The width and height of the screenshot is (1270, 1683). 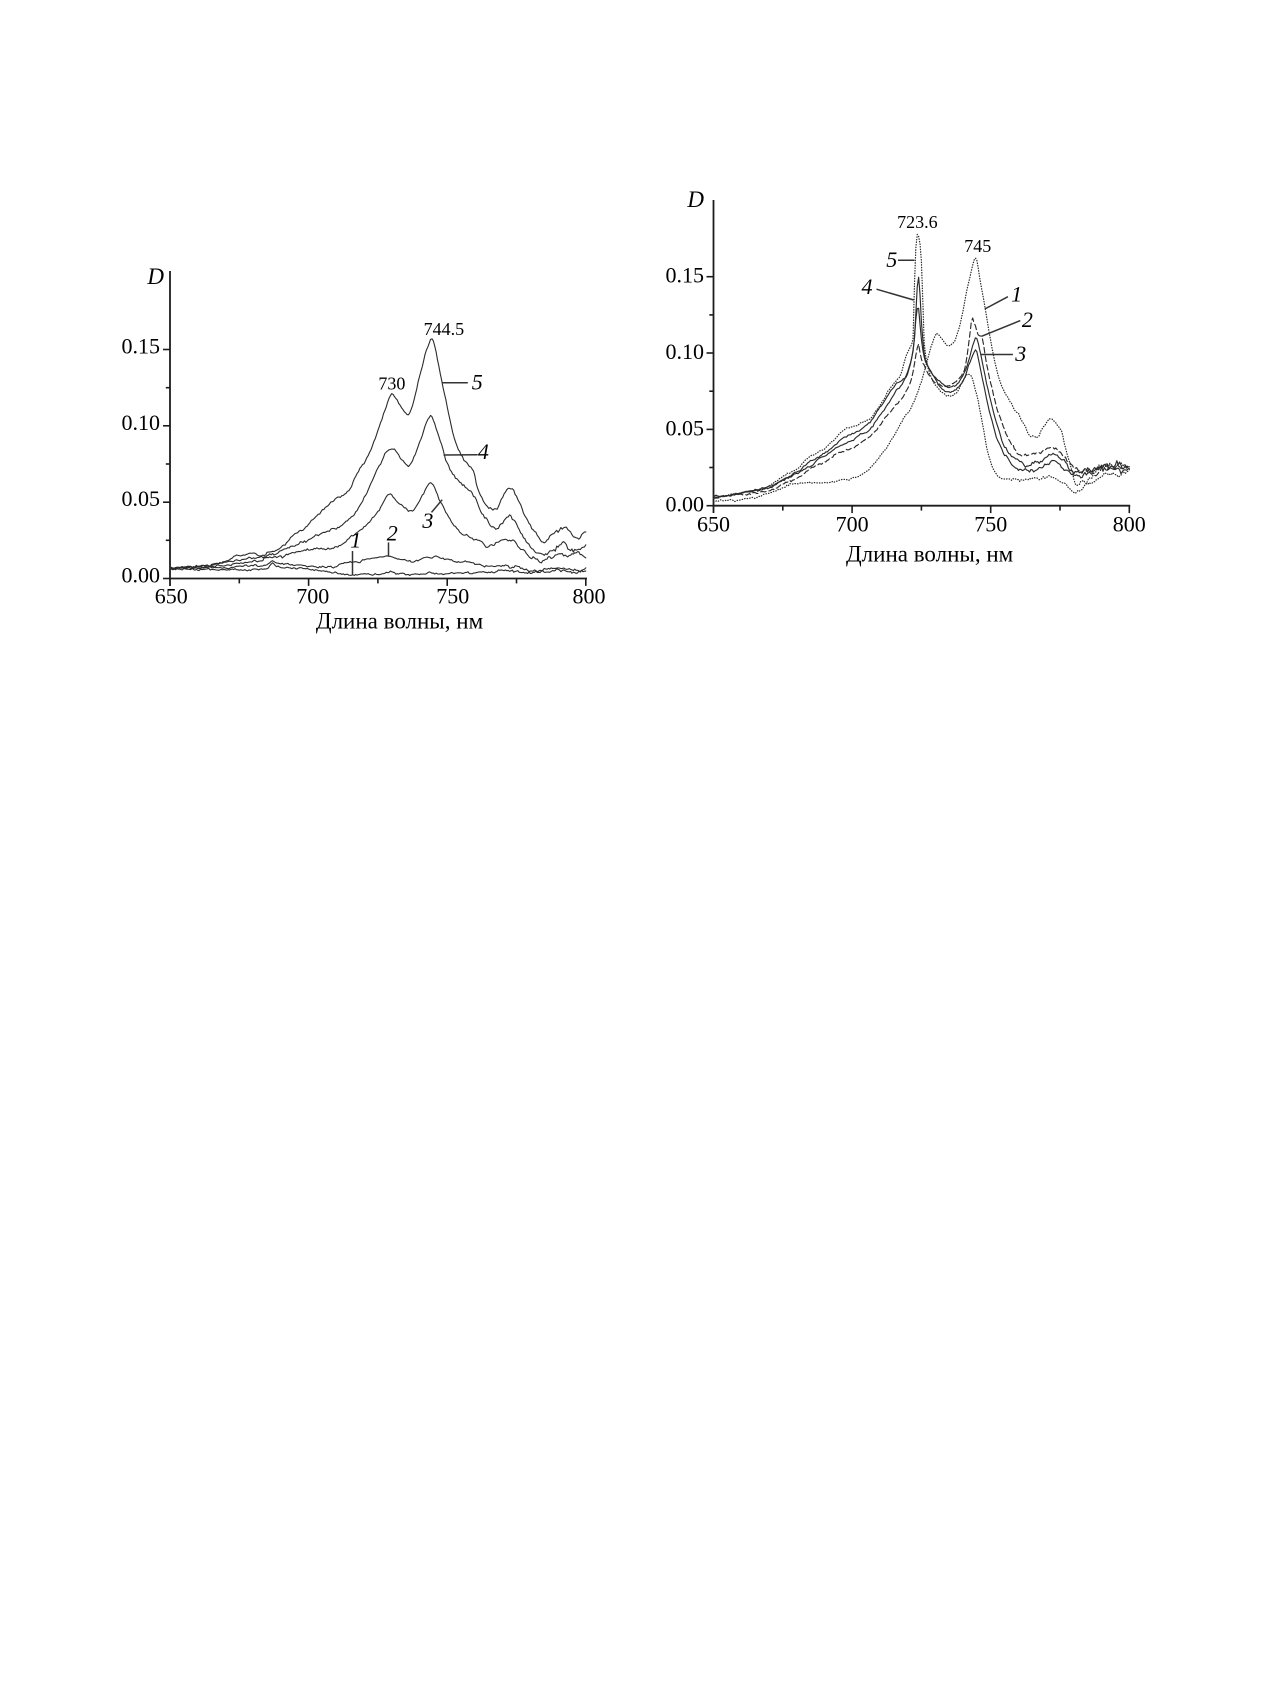 I want to click on svg-text: 730, so click(x=391, y=384).